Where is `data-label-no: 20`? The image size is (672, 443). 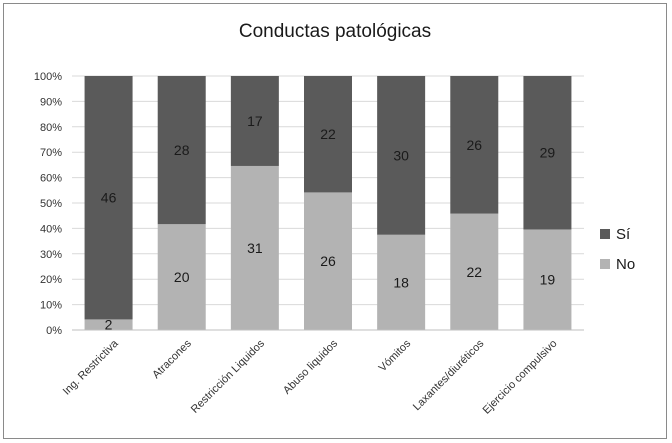 data-label-no: 20 is located at coordinates (182, 277).